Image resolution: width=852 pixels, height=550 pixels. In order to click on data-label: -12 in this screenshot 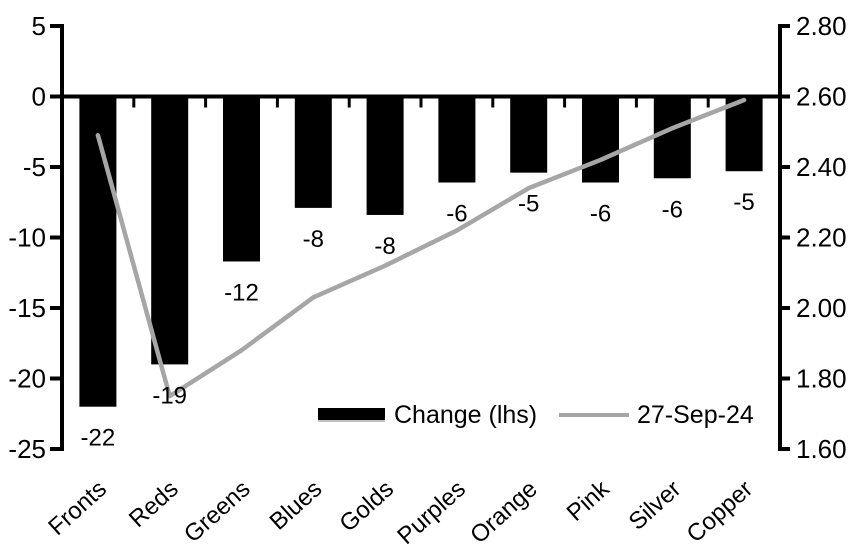, I will do `click(241, 292)`.